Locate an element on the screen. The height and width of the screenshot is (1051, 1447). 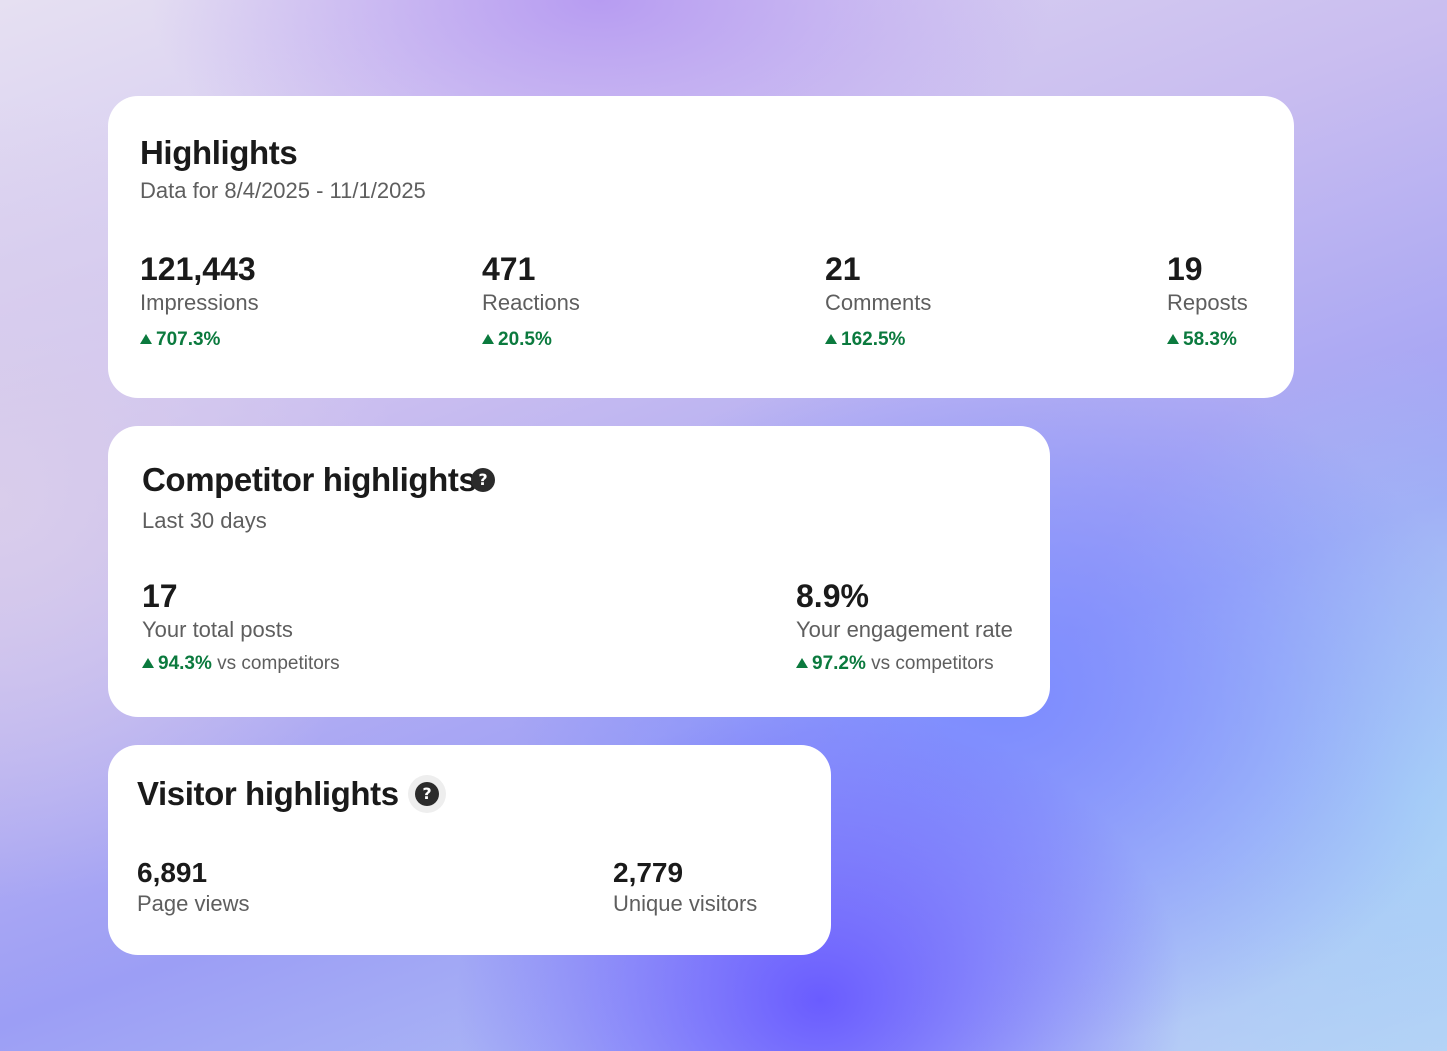
change-percent: 162.5% is located at coordinates (873, 339).